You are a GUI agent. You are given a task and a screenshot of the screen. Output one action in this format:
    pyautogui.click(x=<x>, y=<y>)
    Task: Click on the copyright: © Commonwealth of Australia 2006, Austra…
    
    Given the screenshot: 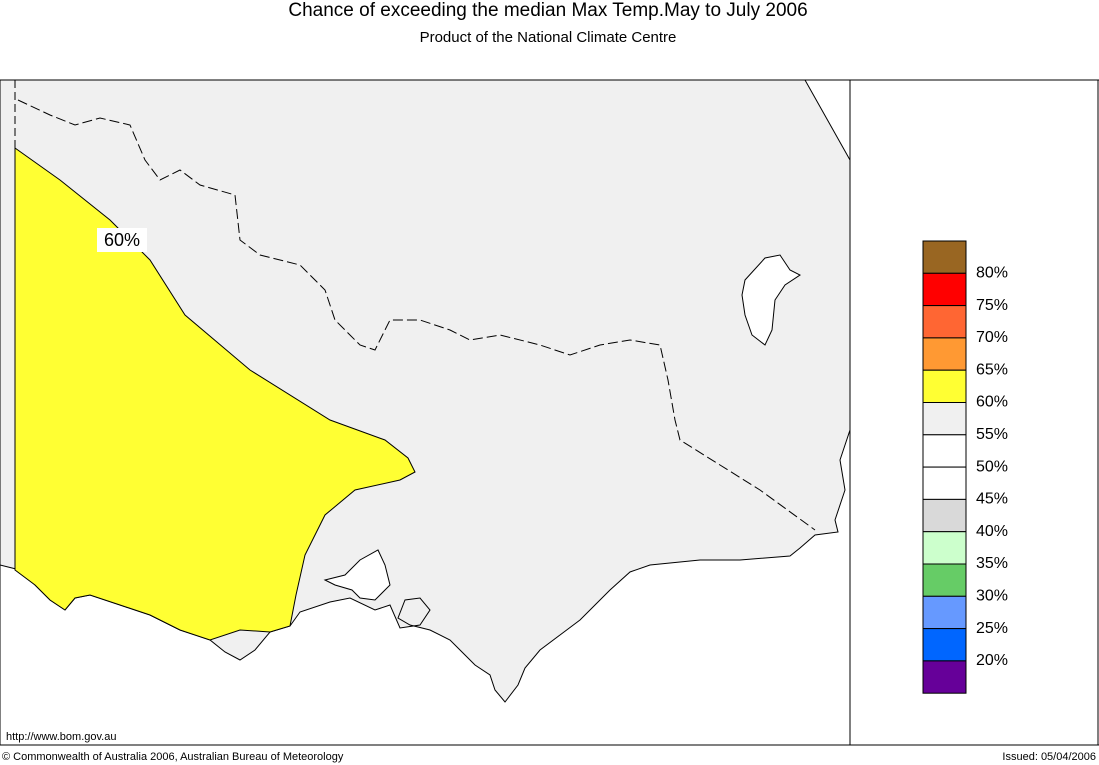 What is the action you would take?
    pyautogui.click(x=173, y=757)
    